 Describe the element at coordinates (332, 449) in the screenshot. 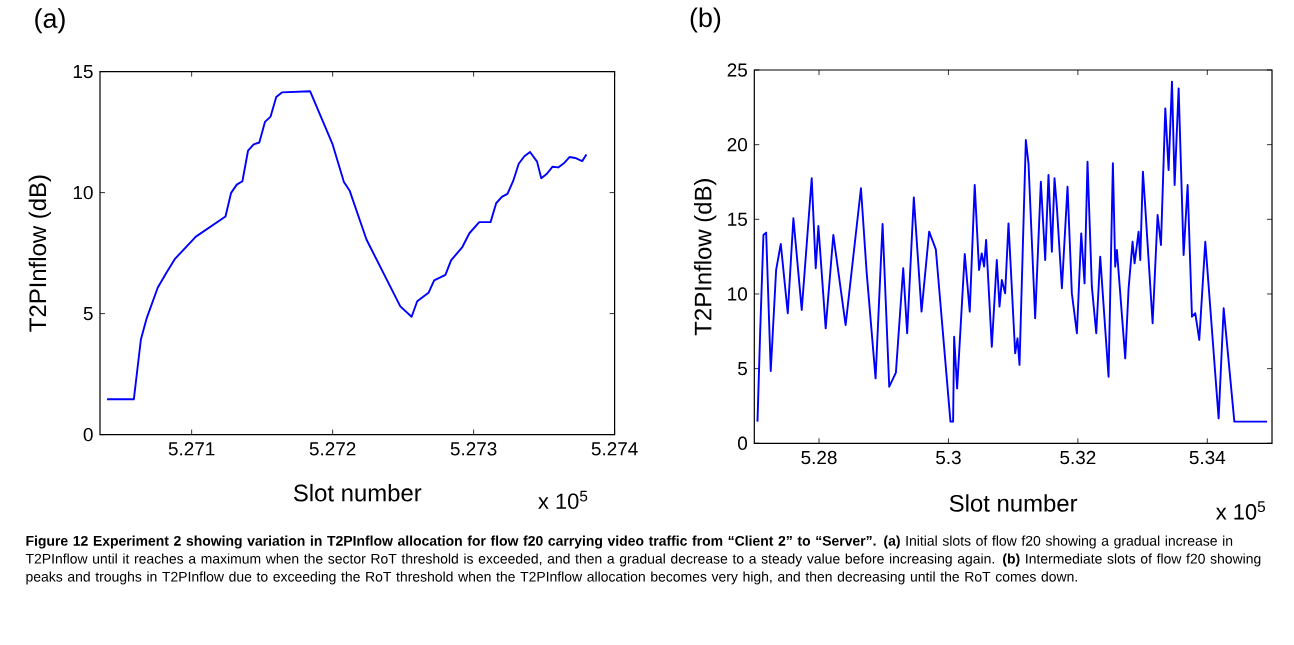

I see `x-tick-label: 5.272` at that location.